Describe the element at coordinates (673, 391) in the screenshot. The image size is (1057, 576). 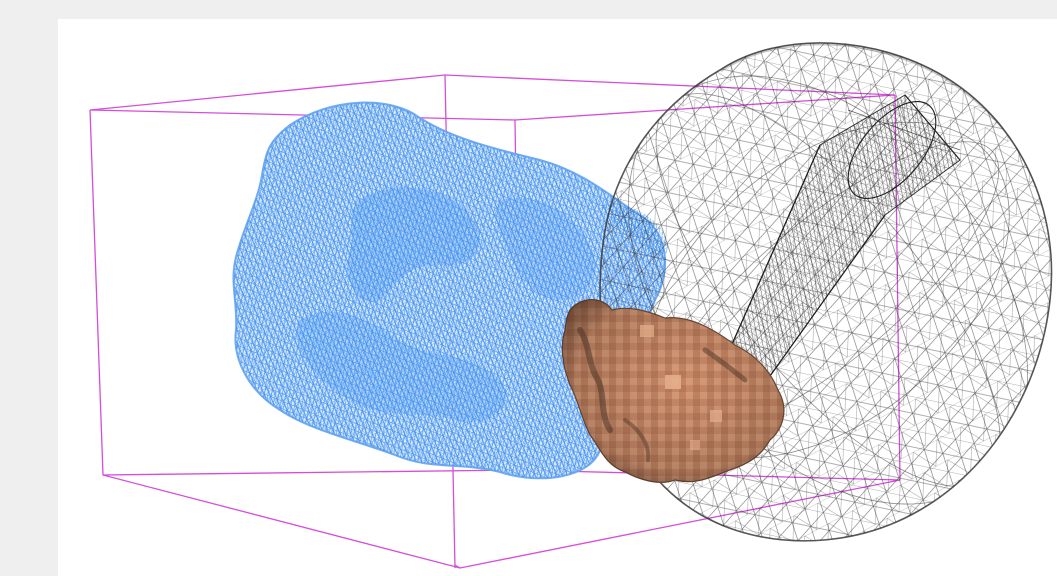
I see `solid-surface-blob` at that location.